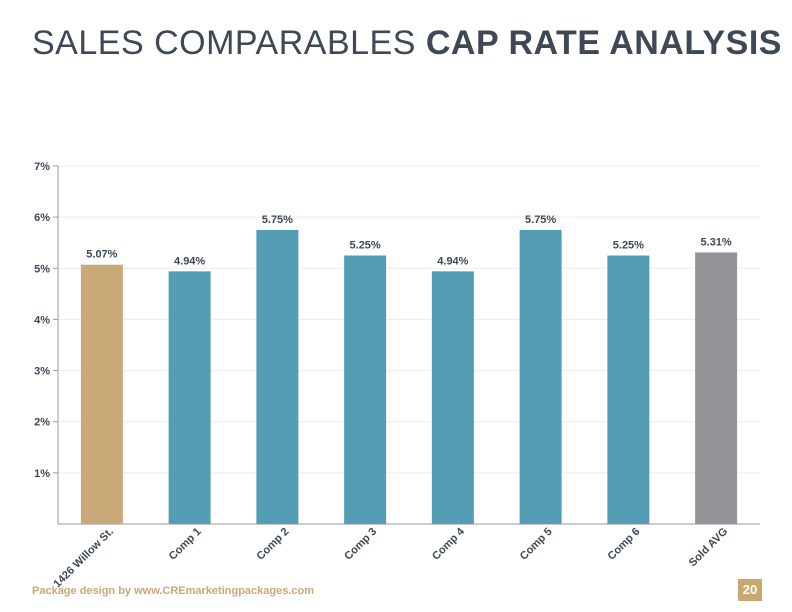  Describe the element at coordinates (360, 544) in the screenshot. I see `x-tick-label: Comp 3` at that location.